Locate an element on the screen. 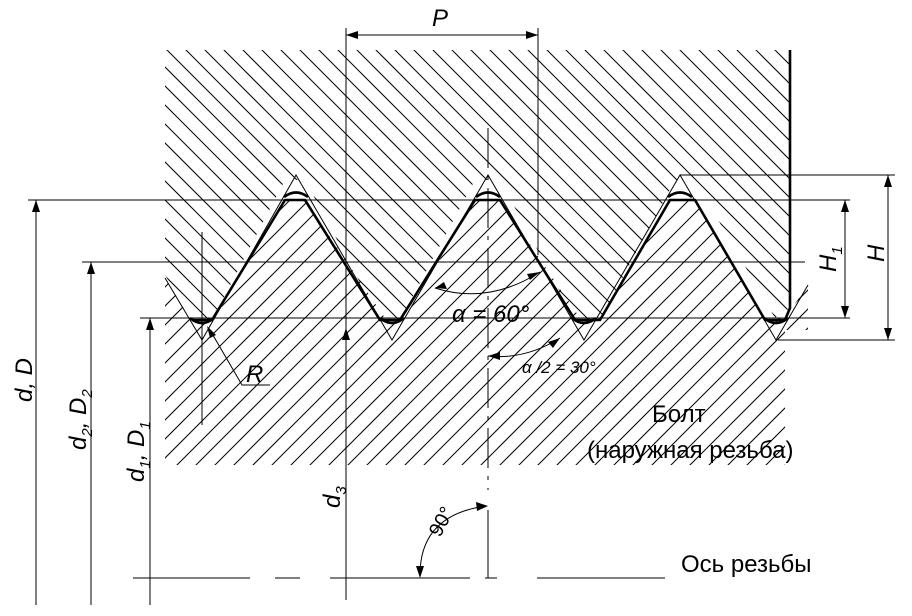 The width and height of the screenshot is (912, 616). angle-label: α = 60° is located at coordinates (491, 314).